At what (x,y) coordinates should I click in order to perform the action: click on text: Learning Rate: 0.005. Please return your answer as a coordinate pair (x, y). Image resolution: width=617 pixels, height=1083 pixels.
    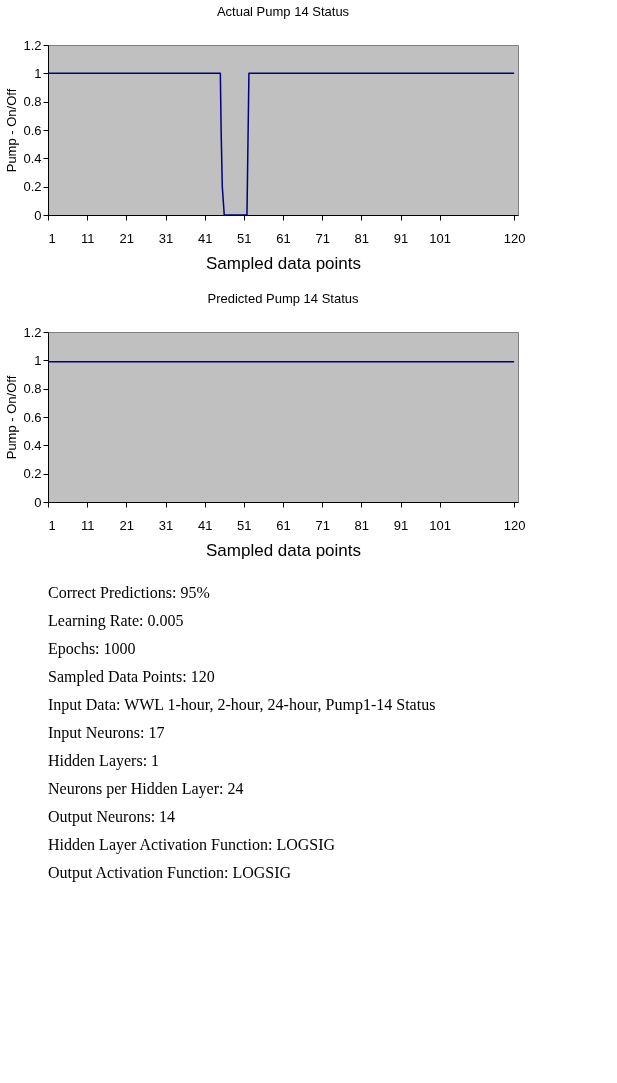
    Looking at the image, I should click on (116, 621).